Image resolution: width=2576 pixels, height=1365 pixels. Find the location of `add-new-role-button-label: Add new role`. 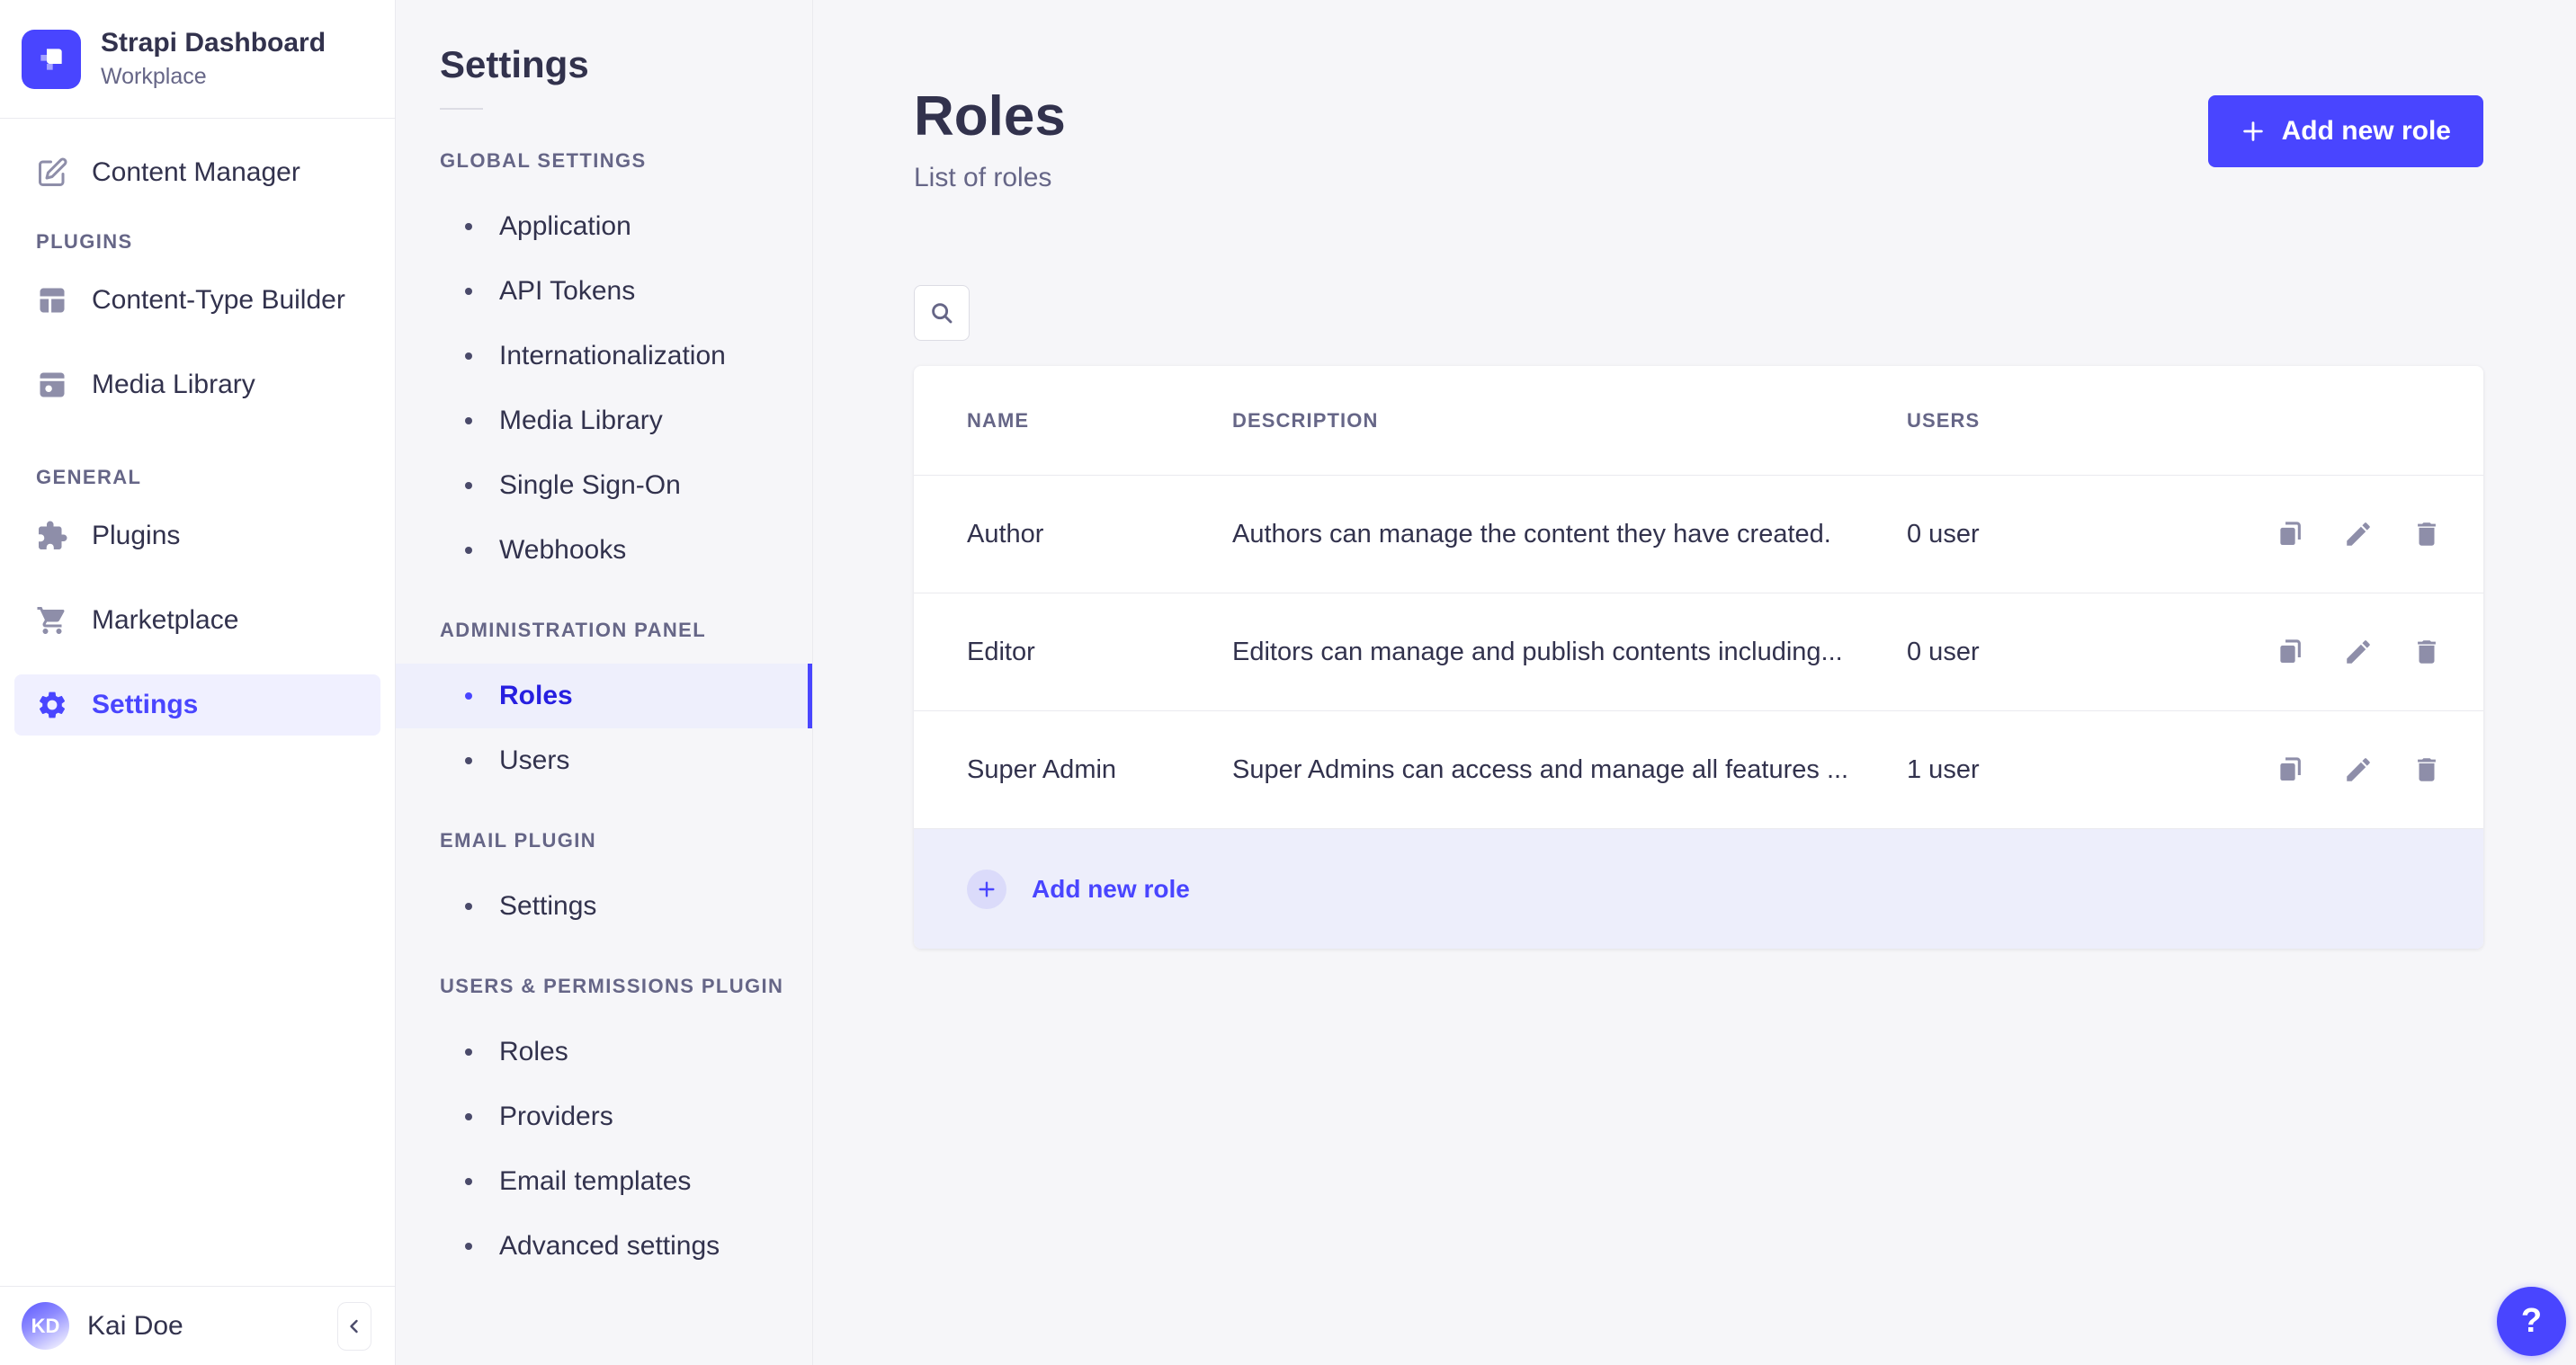

add-new-role-button-label: Add new role is located at coordinates (2366, 131).